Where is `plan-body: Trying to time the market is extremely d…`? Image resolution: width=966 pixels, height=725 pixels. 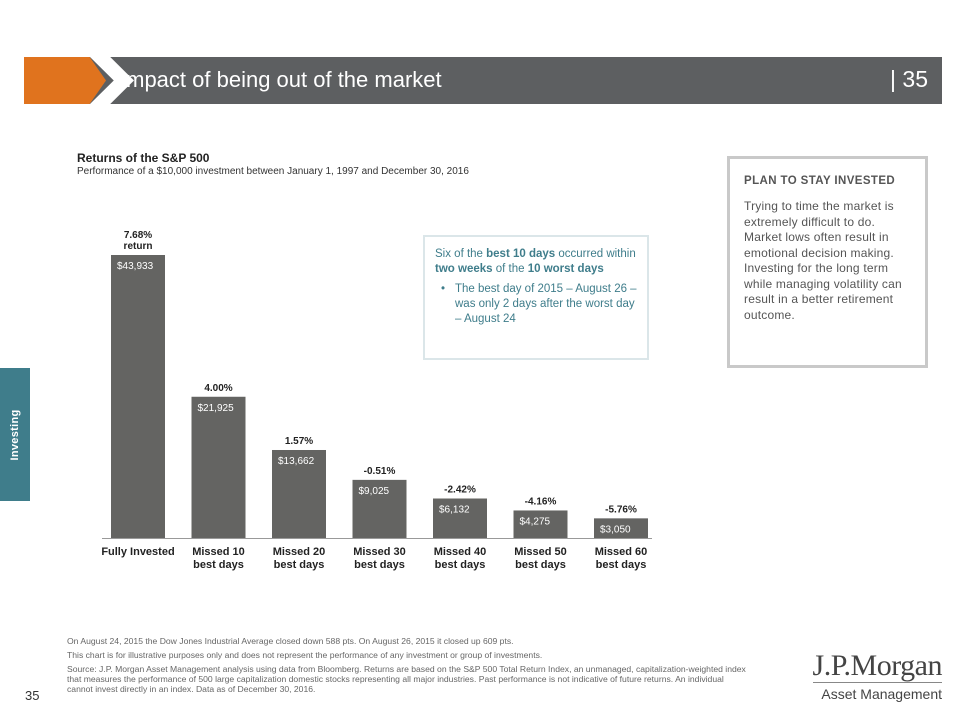 plan-body: Trying to time the market is extremely d… is located at coordinates (823, 260).